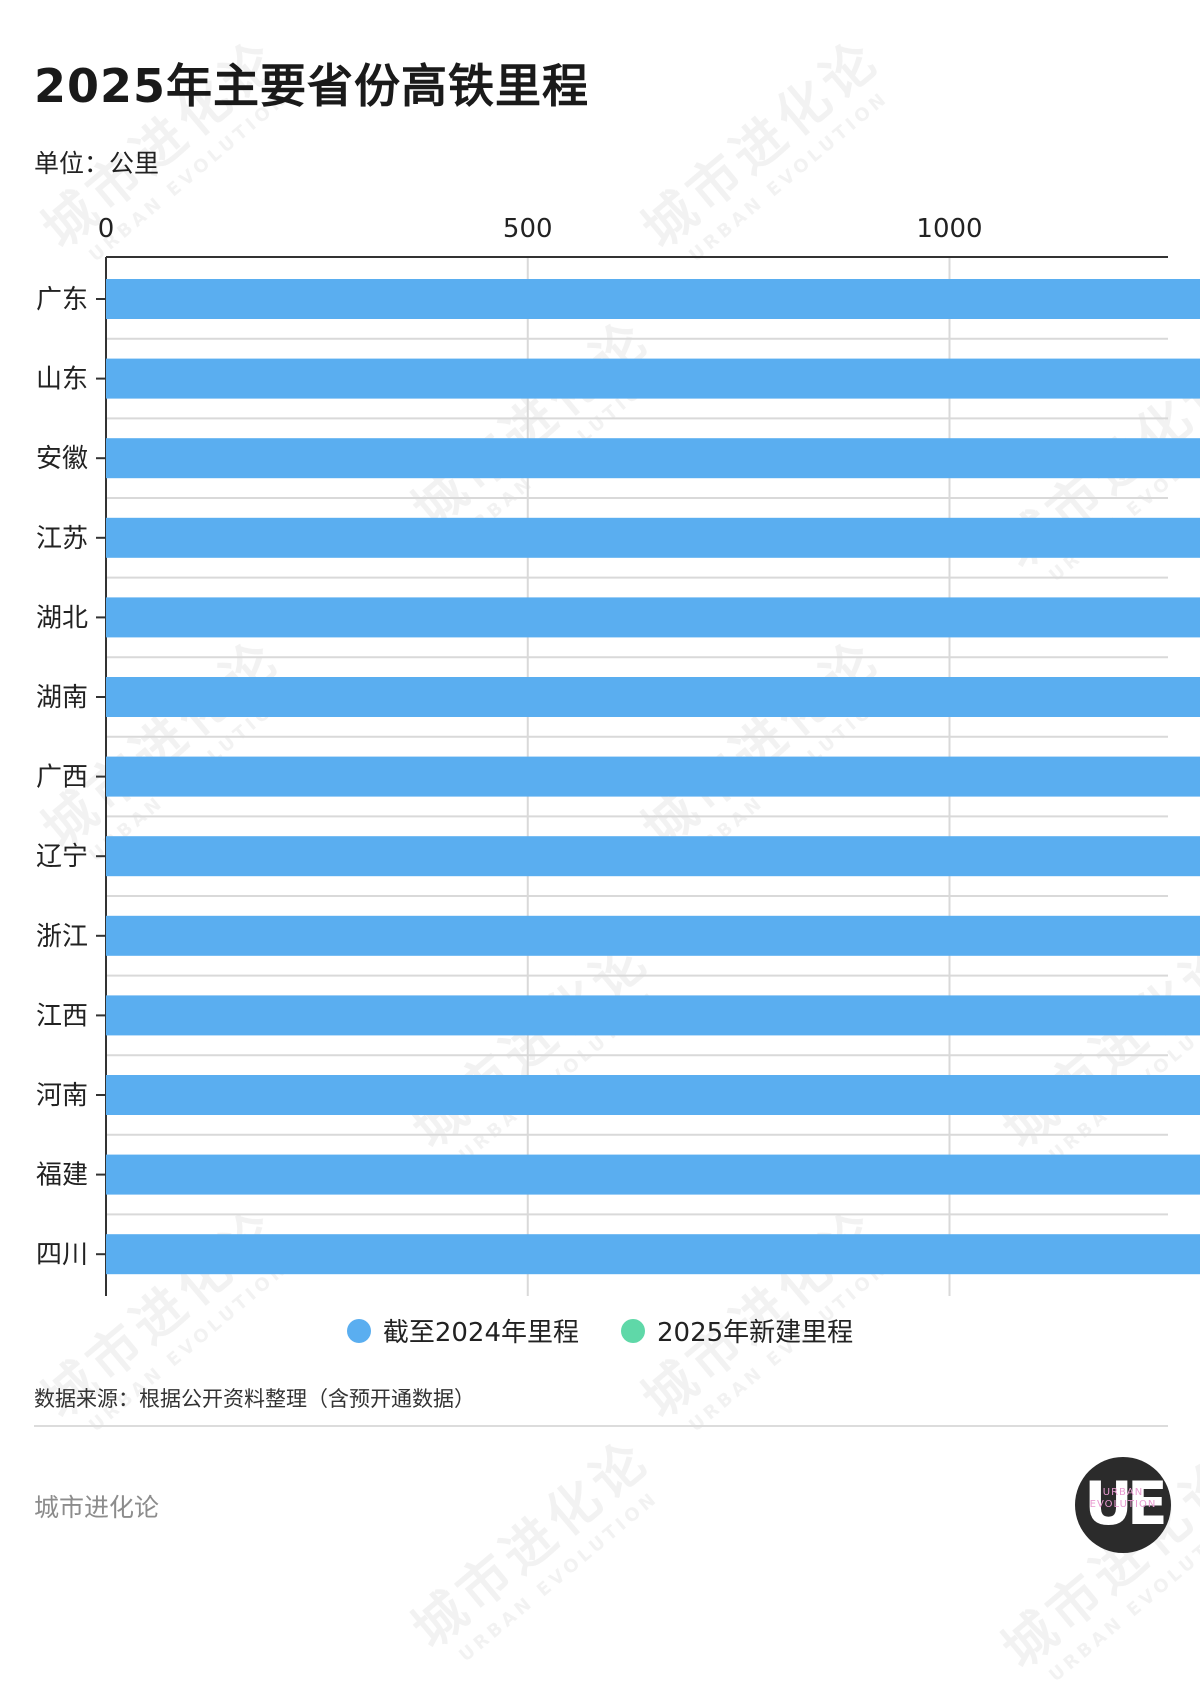 This screenshot has height=1698, width=1200. I want to click on x-tick-label: 1000, so click(949, 229).